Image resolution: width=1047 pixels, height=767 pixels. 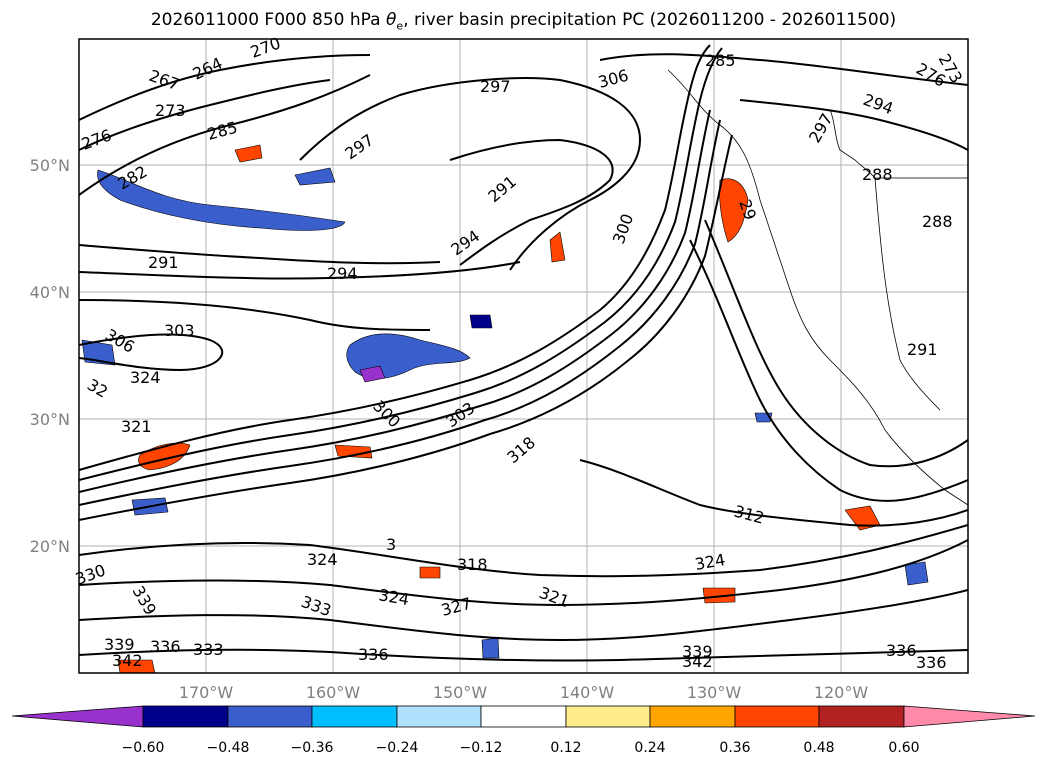 What do you see at coordinates (495, 86) in the screenshot?
I see `contour-label: 297` at bounding box center [495, 86].